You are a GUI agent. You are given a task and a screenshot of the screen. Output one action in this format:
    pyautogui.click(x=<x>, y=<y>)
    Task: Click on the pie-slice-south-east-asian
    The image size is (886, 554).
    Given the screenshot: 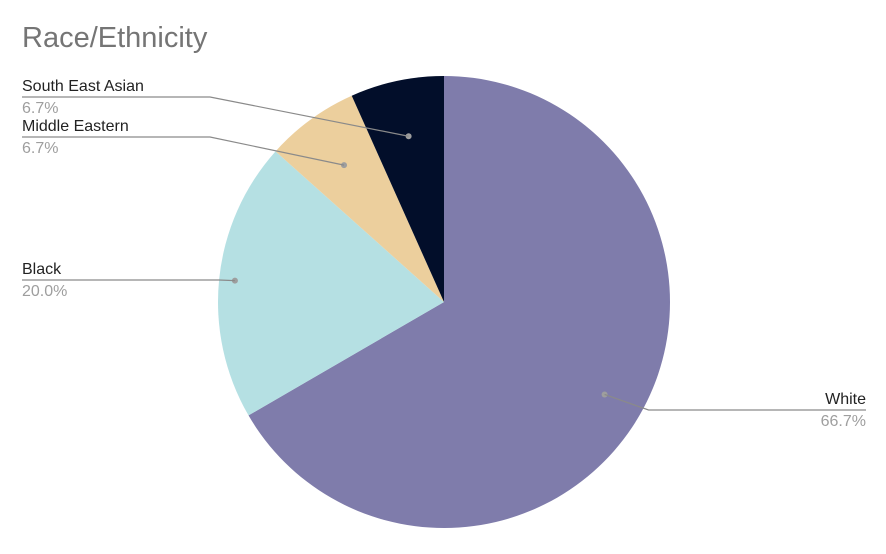 What is the action you would take?
    pyautogui.click(x=397, y=189)
    